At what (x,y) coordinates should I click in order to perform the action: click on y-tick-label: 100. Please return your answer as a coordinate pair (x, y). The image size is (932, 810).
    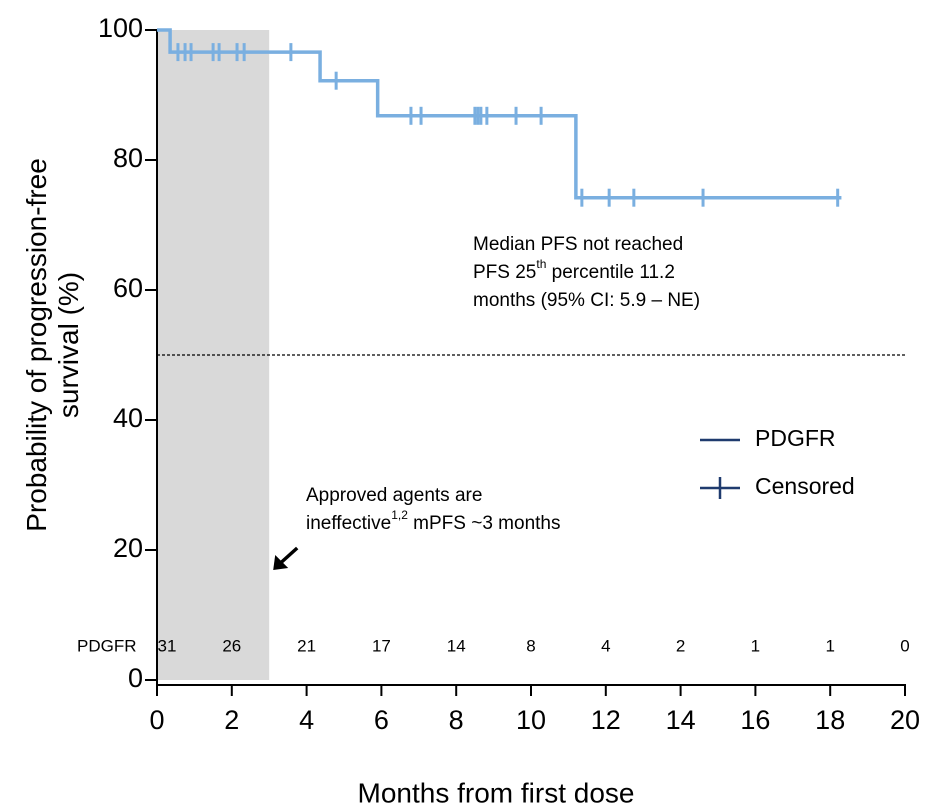
    Looking at the image, I should click on (120, 28).